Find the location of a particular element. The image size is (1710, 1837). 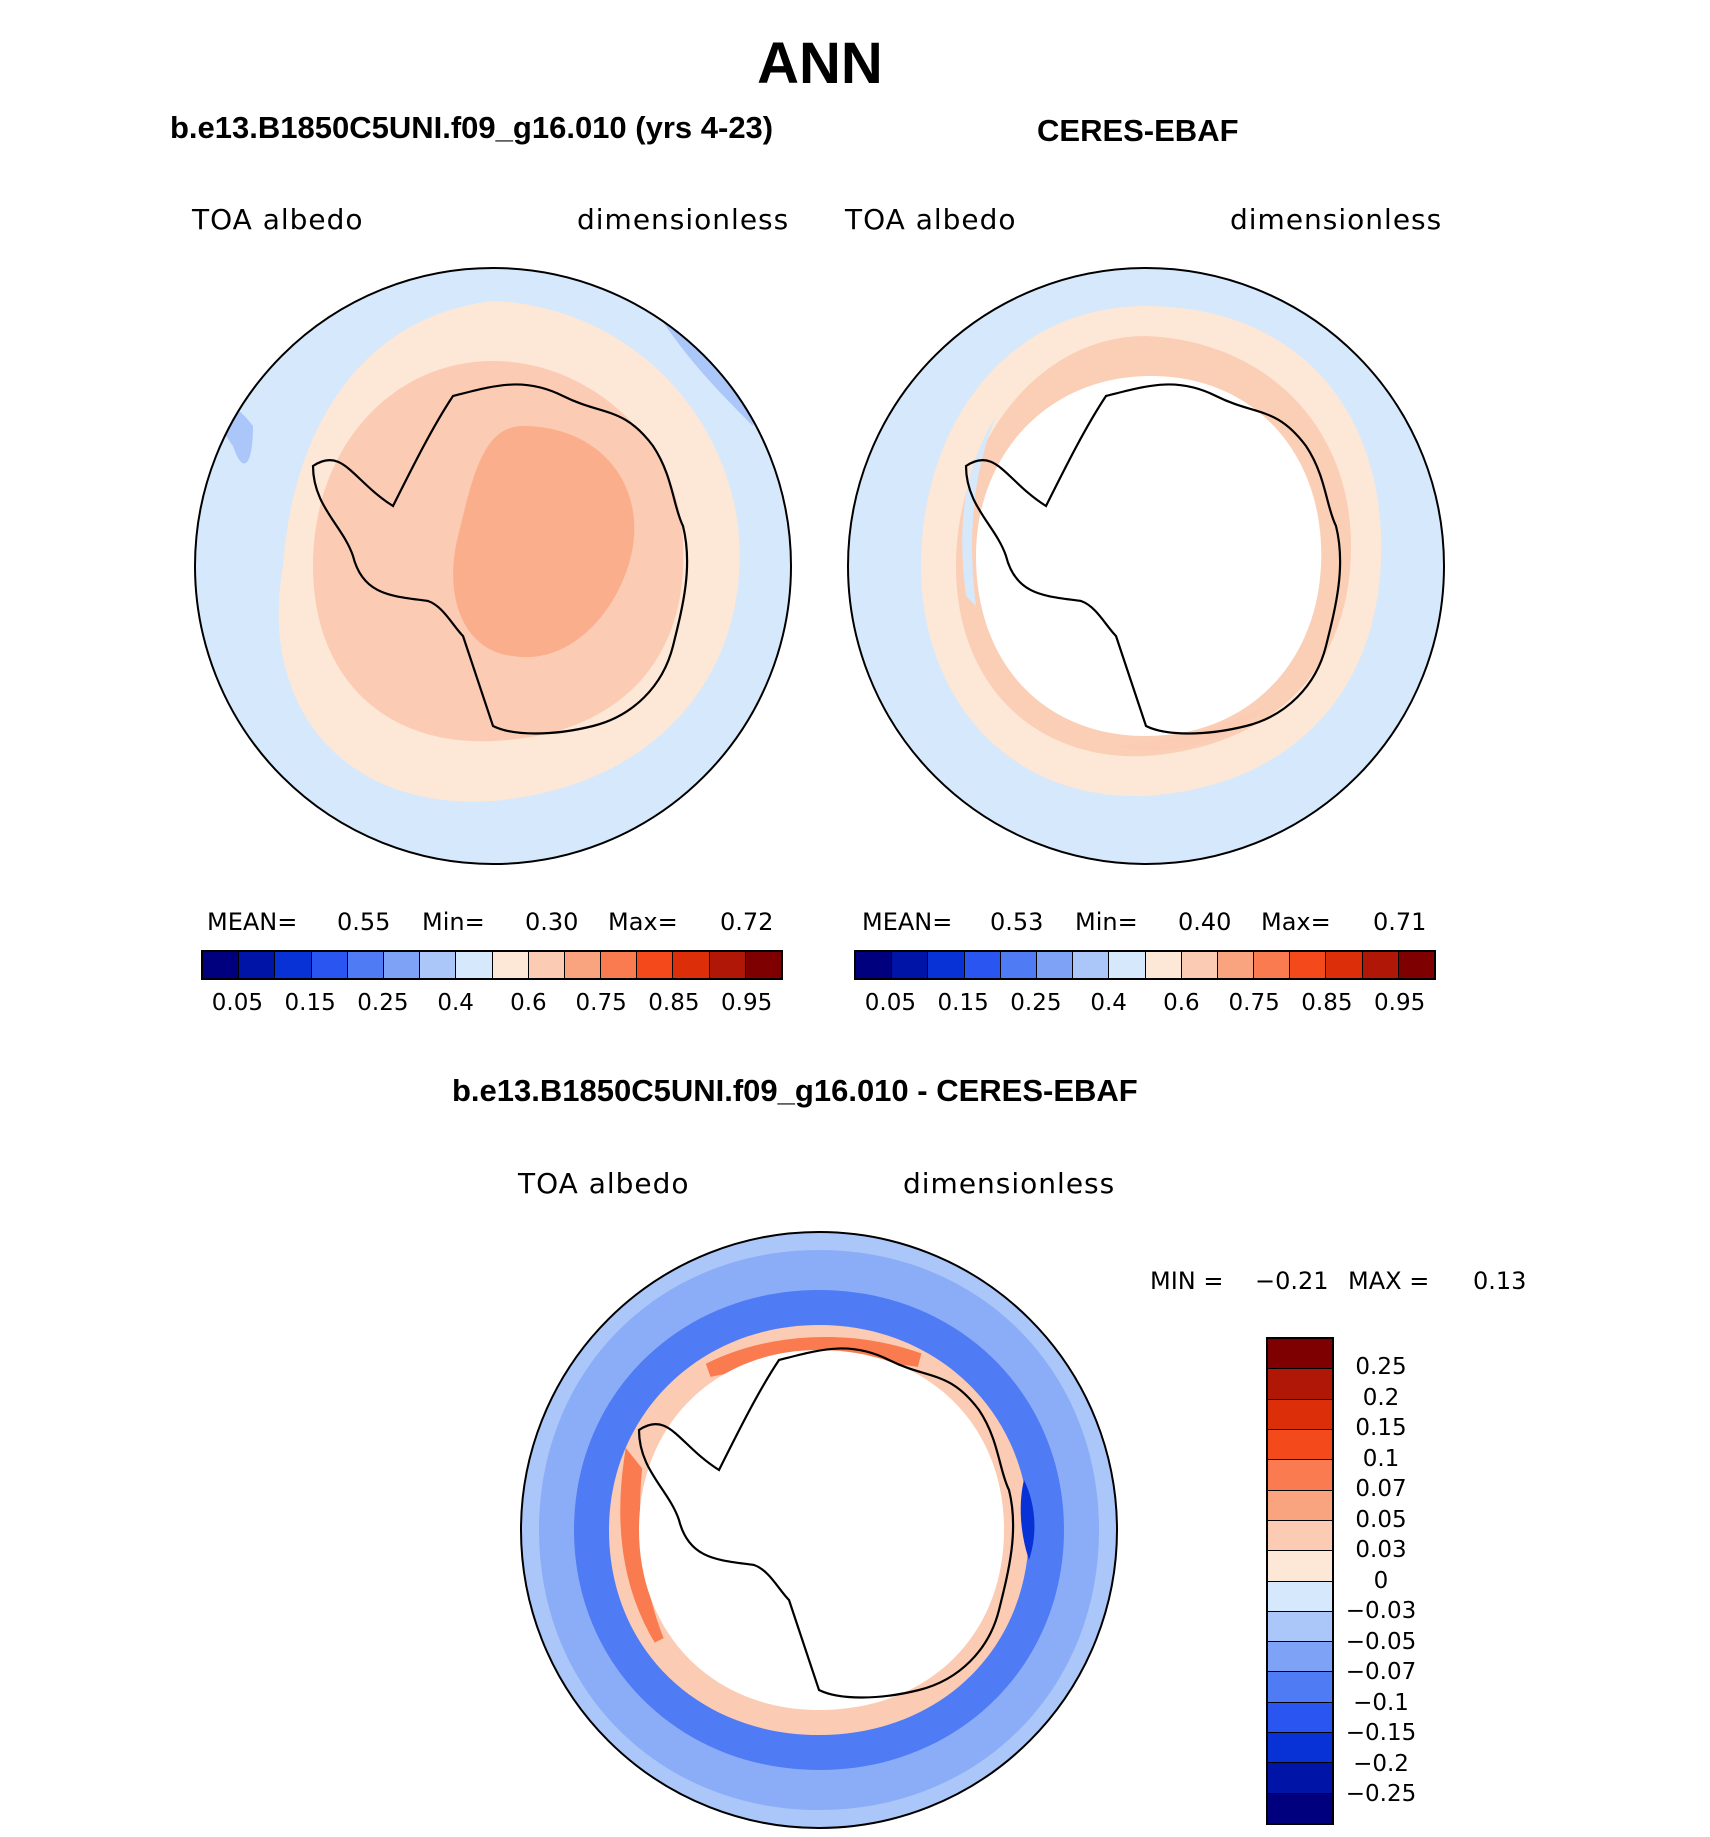

colorbar-tick-label: 0.1 is located at coordinates (1381, 1458).